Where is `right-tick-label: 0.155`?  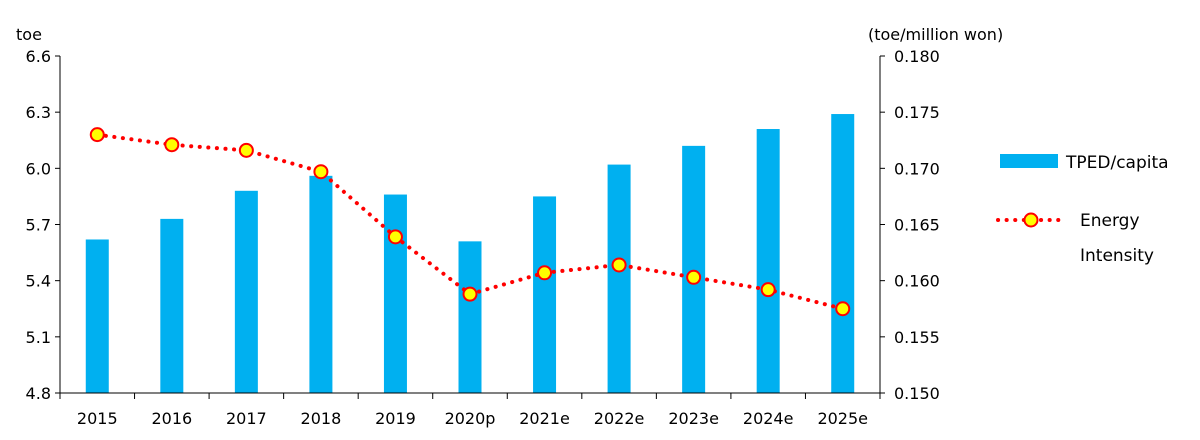
right-tick-label: 0.155 is located at coordinates (917, 337).